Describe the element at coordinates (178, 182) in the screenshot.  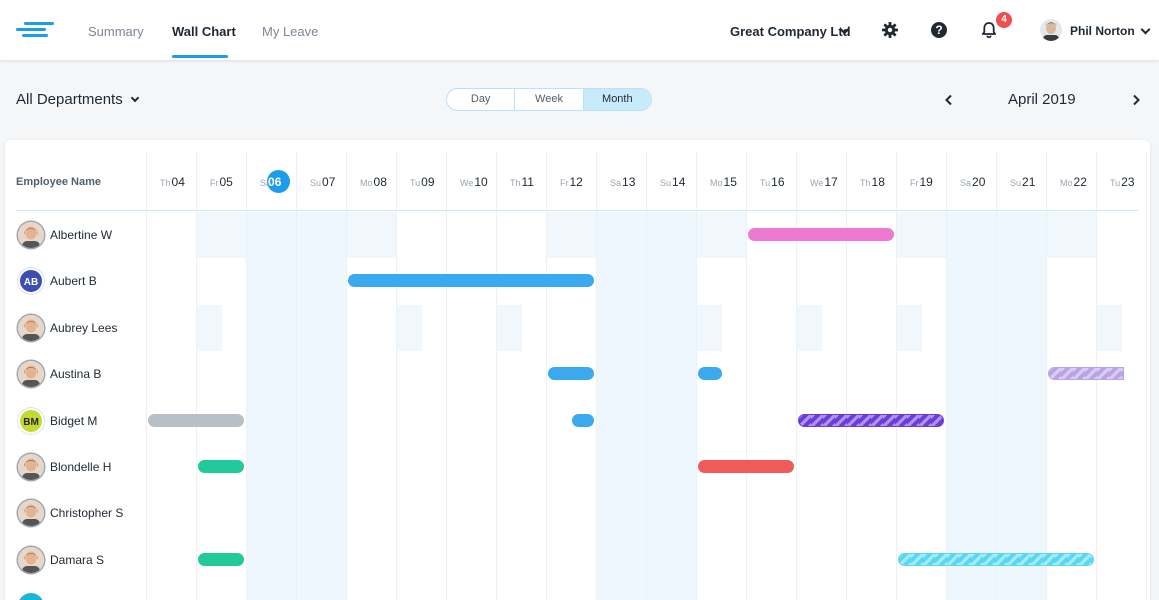
I see `day-number: 04` at that location.